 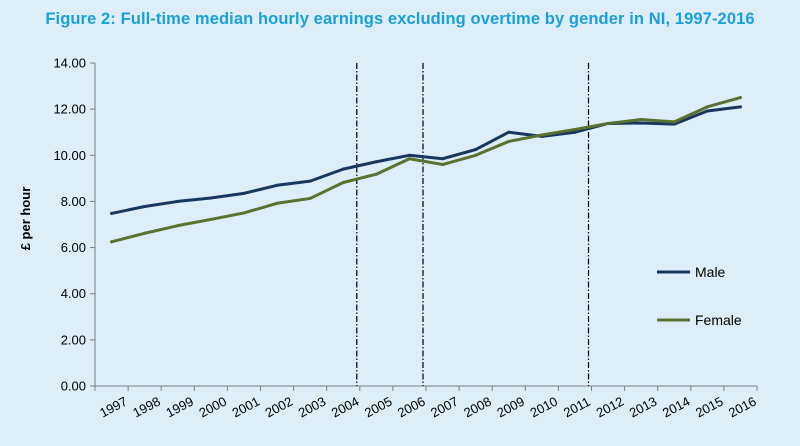 What do you see at coordinates (409, 155) in the screenshot?
I see `data-point-male-2006` at bounding box center [409, 155].